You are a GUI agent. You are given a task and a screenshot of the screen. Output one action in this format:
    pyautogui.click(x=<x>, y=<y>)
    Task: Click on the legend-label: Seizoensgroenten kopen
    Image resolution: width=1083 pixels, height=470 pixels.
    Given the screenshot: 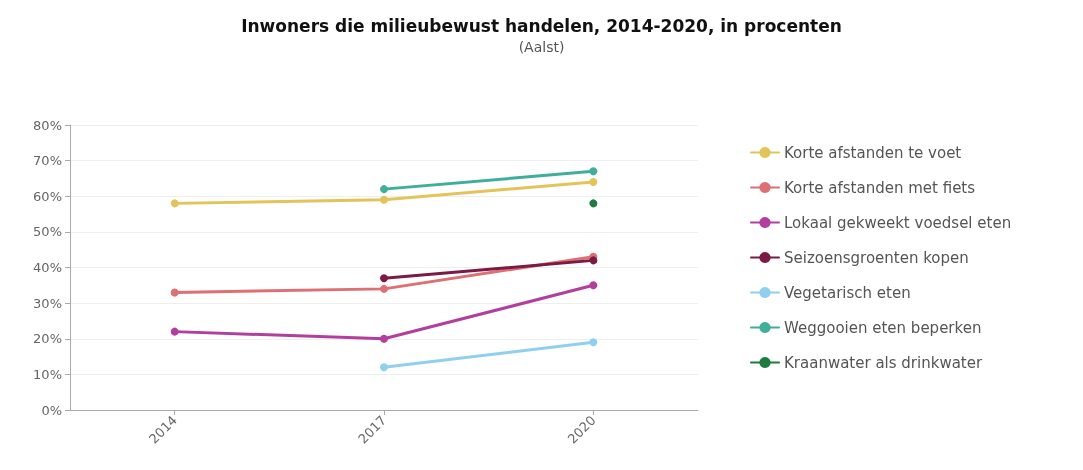 What is the action you would take?
    pyautogui.click(x=876, y=257)
    